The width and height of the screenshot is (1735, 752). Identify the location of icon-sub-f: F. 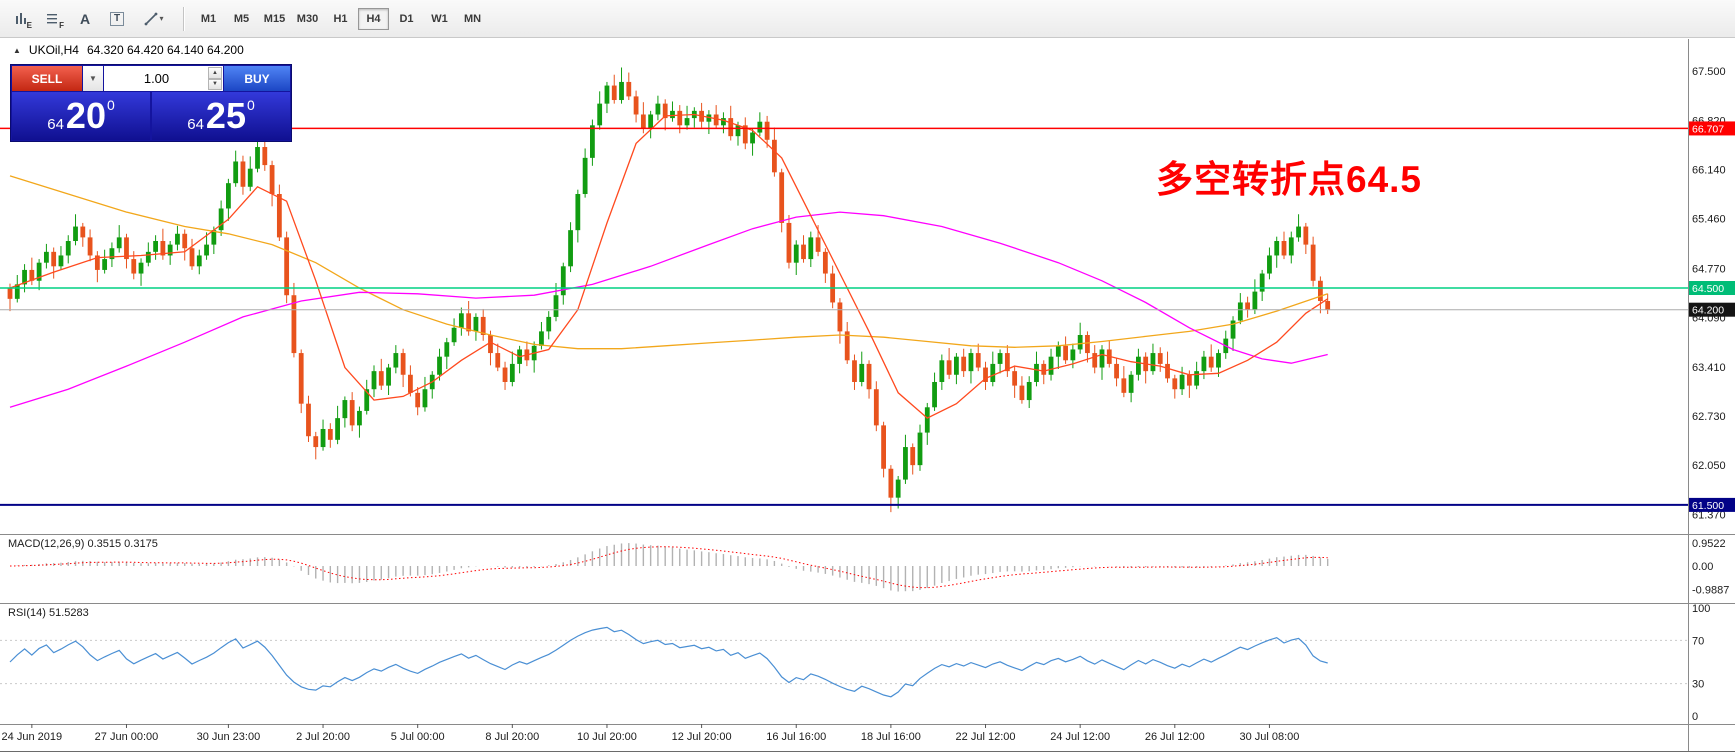
(61, 25).